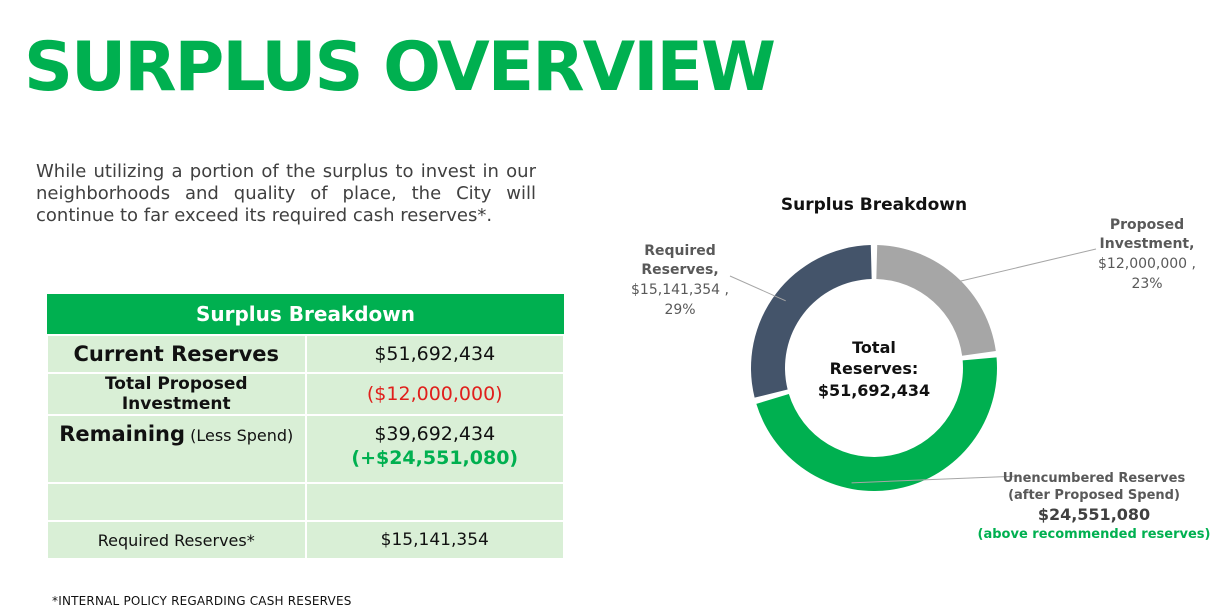 This screenshot has width=1229, height=610. I want to click on remaining-value-cell: $39,692,434 (+$24,551,080), so click(434, 449).